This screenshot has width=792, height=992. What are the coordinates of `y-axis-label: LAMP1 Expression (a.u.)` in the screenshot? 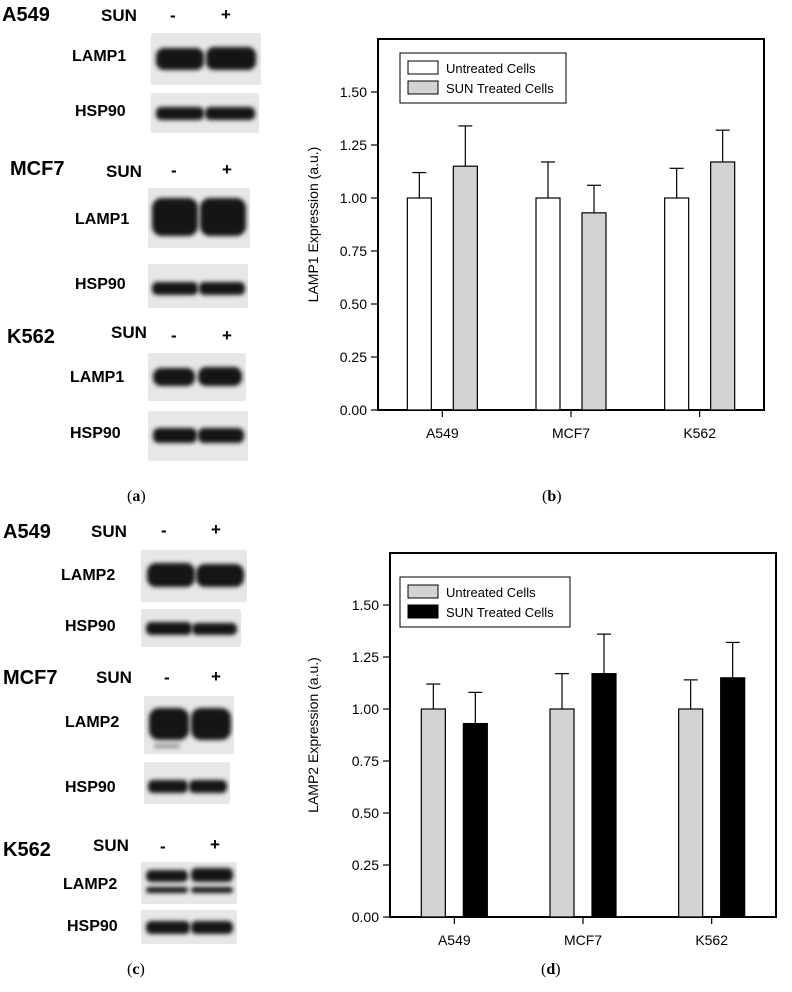 It's located at (313, 225).